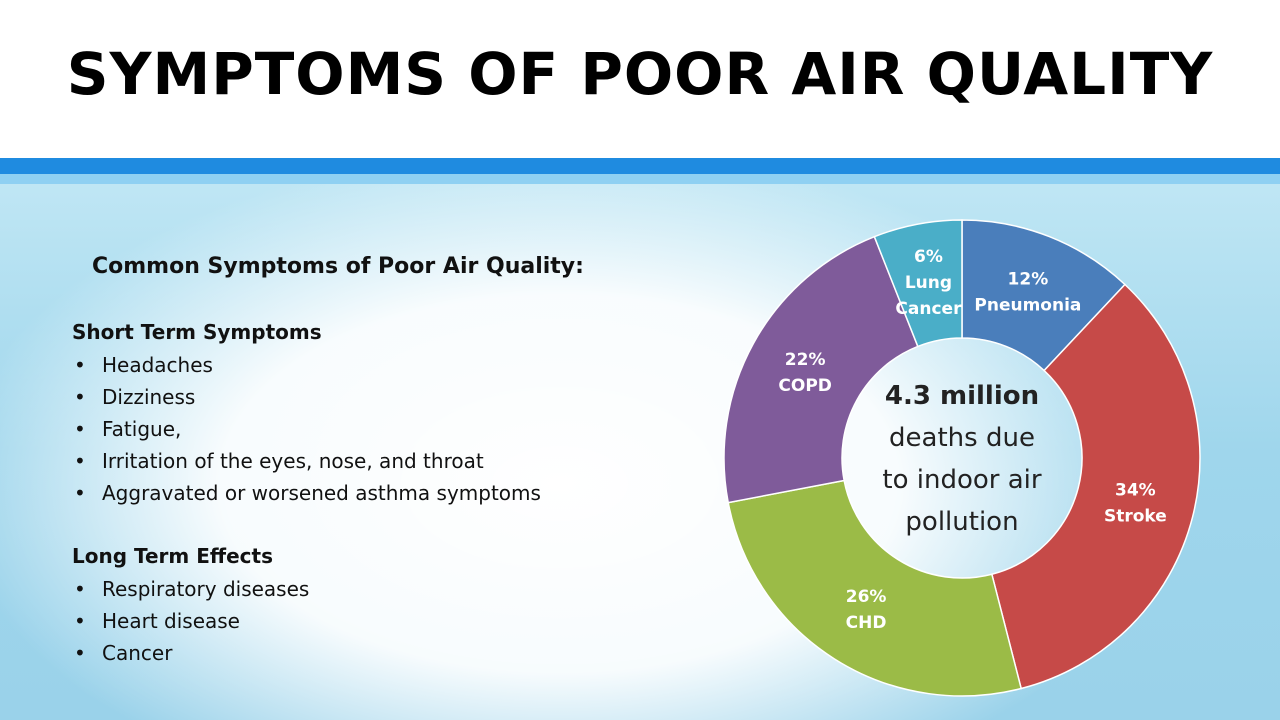  What do you see at coordinates (190, 589) in the screenshot?
I see `list-item: Respiratory diseases` at bounding box center [190, 589].